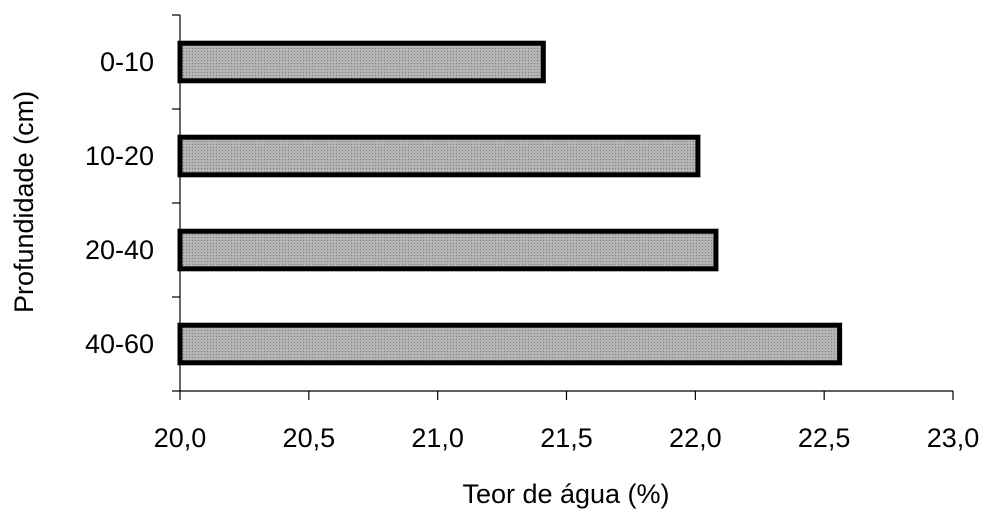 The height and width of the screenshot is (524, 986). What do you see at coordinates (119, 156) in the screenshot?
I see `y-tick-label: 10-20` at bounding box center [119, 156].